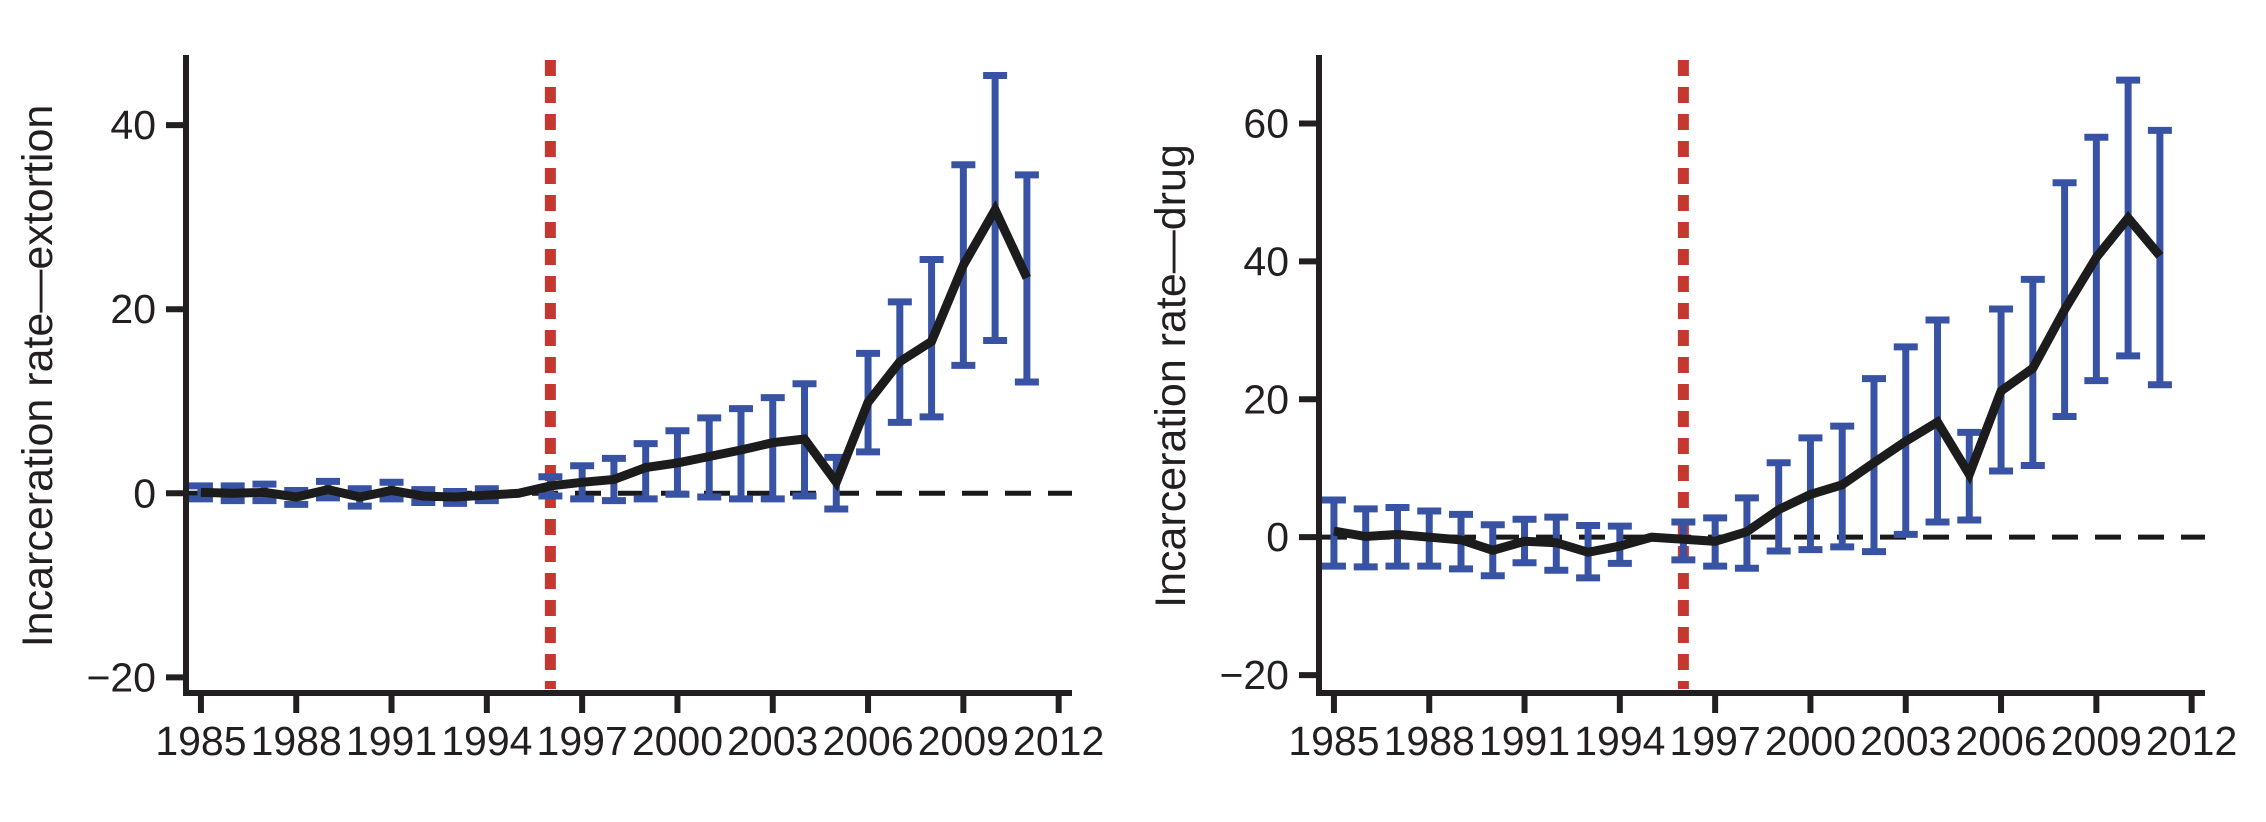 The width and height of the screenshot is (2266, 822). What do you see at coordinates (38, 376) in the screenshot?
I see `y-axis-title-extortion: Incarceration rate—extortion` at bounding box center [38, 376].